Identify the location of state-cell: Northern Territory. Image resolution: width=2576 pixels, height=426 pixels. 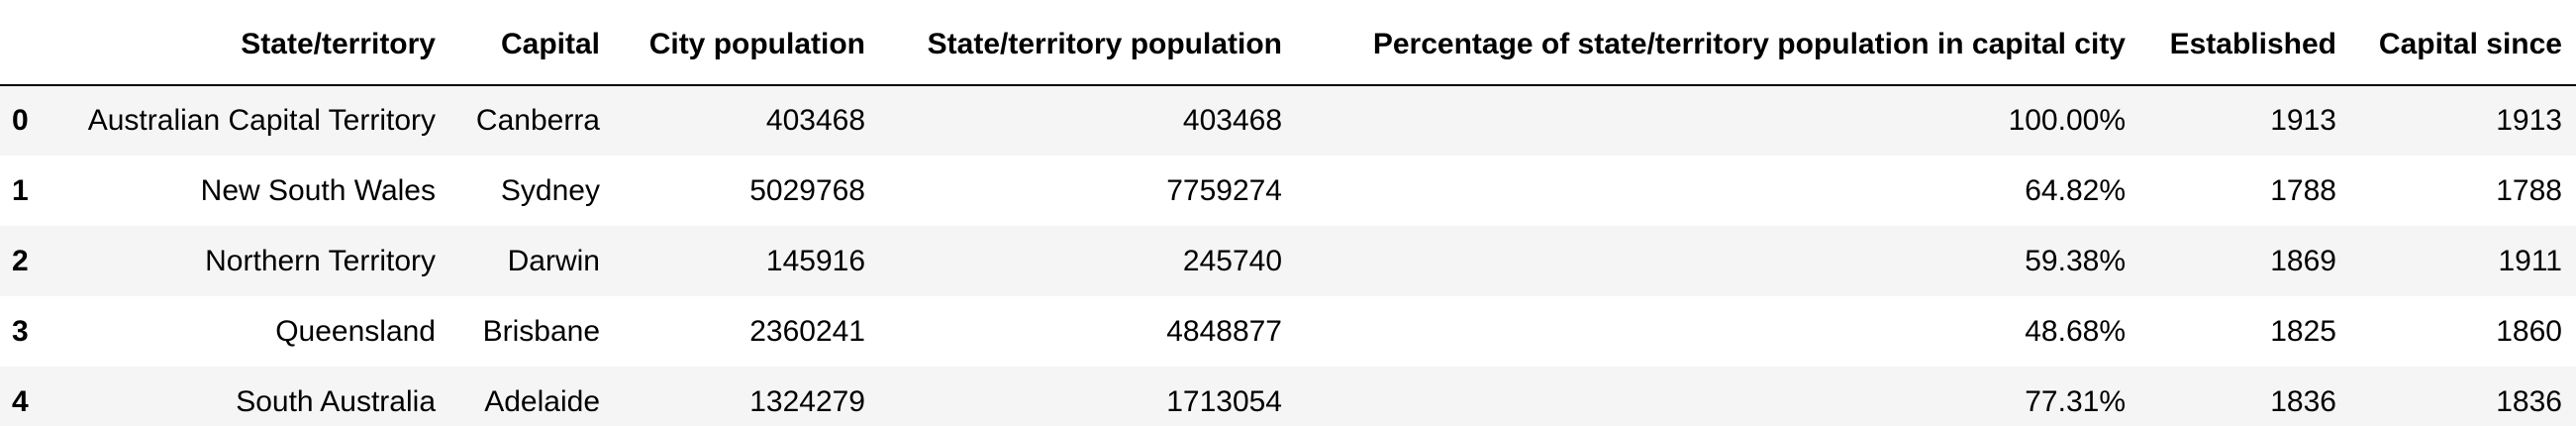
(320, 260).